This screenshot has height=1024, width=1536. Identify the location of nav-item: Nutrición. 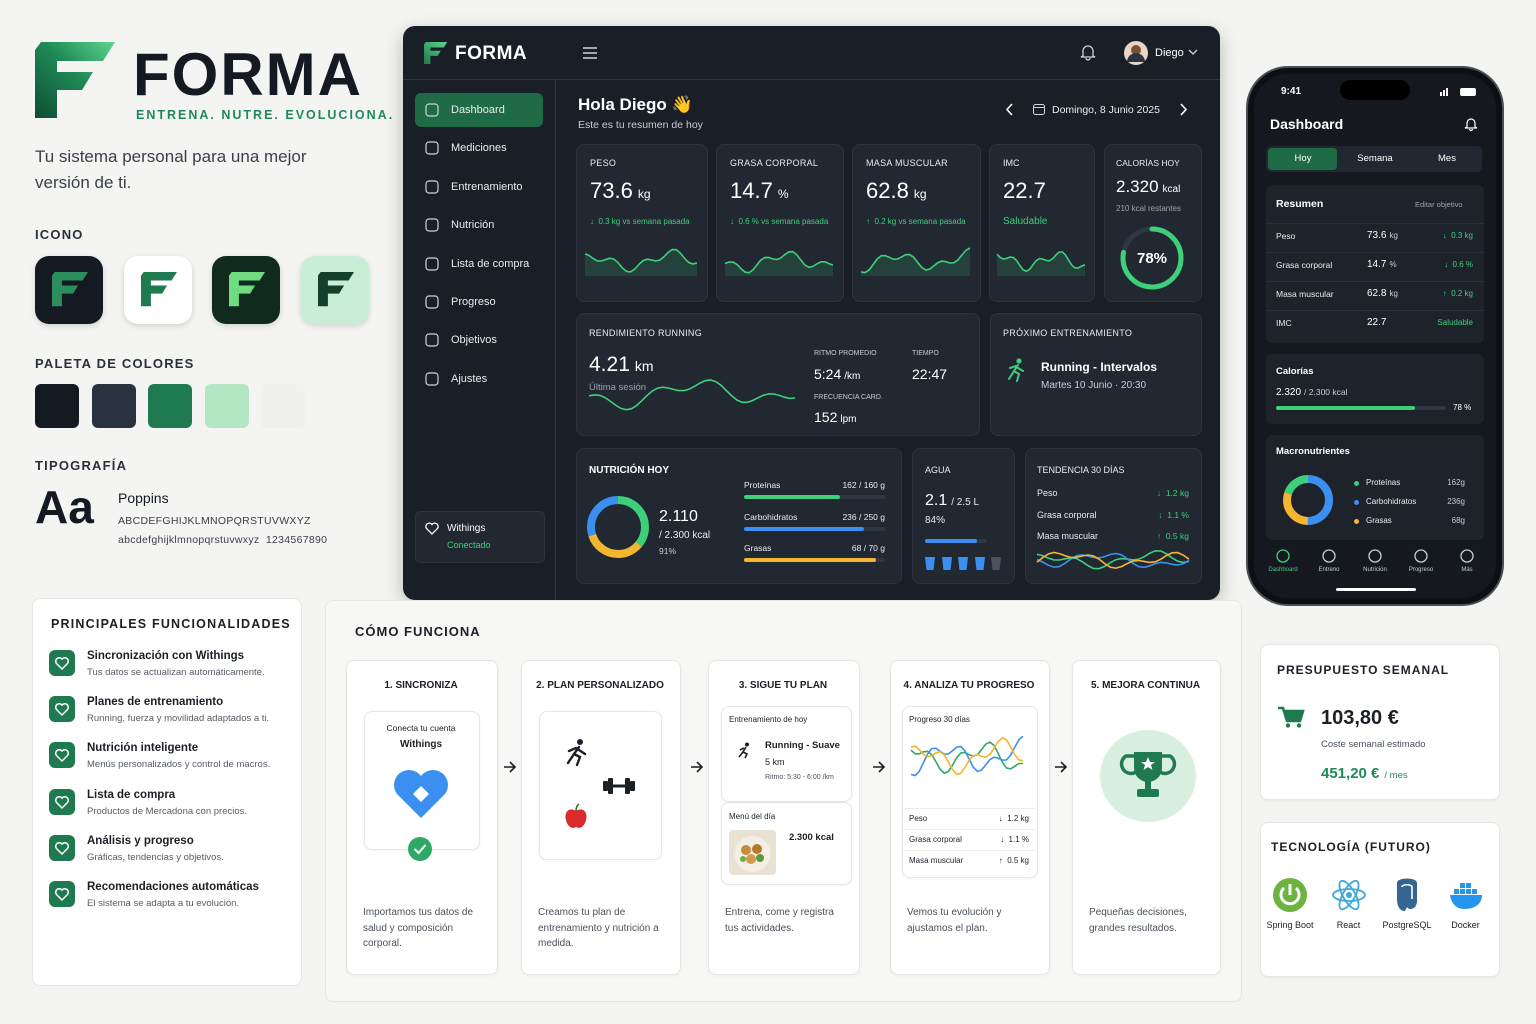
(473, 225).